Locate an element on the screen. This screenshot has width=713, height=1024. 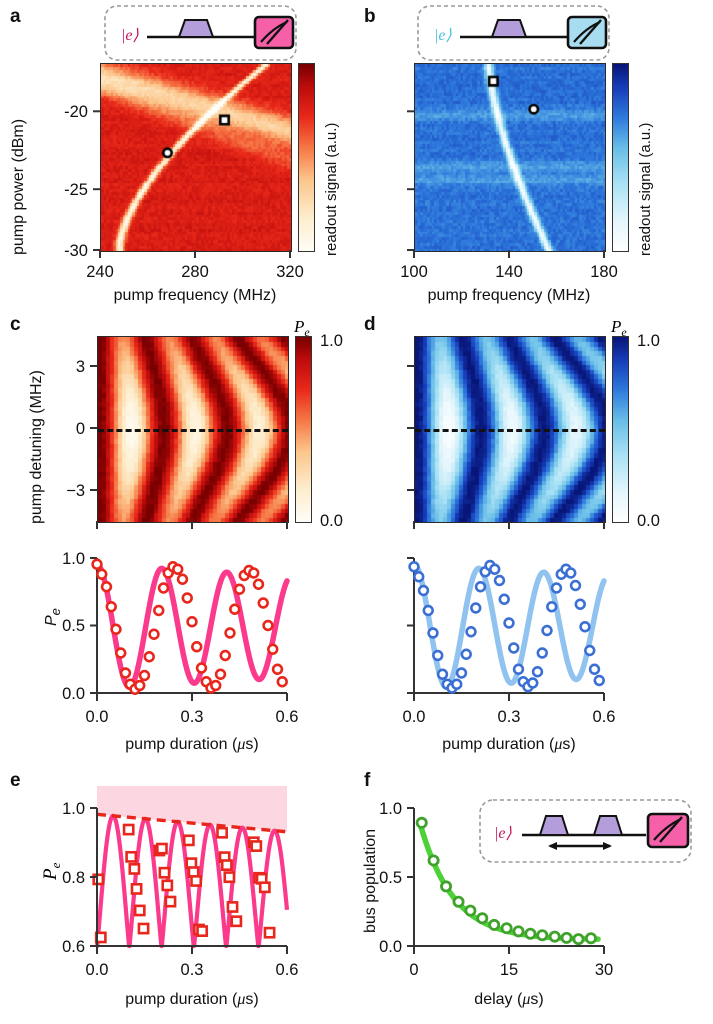
colorbar-c-text: Pe 1.0 0.0 is located at coordinates (318, 423).